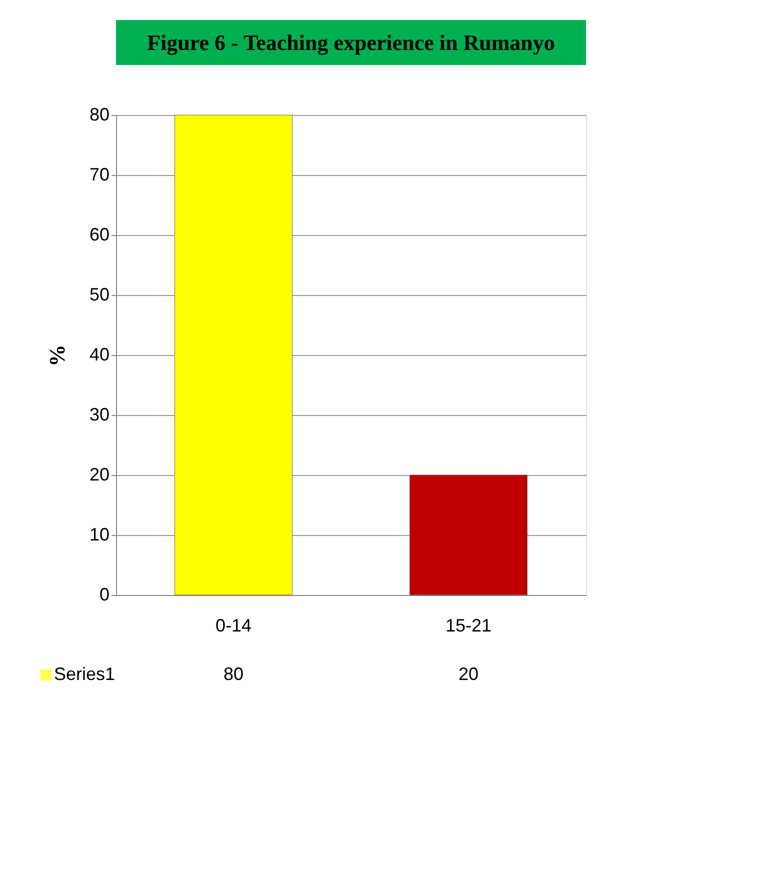 The height and width of the screenshot is (869, 757). What do you see at coordinates (99, 414) in the screenshot?
I see `y-tick-label: 30` at bounding box center [99, 414].